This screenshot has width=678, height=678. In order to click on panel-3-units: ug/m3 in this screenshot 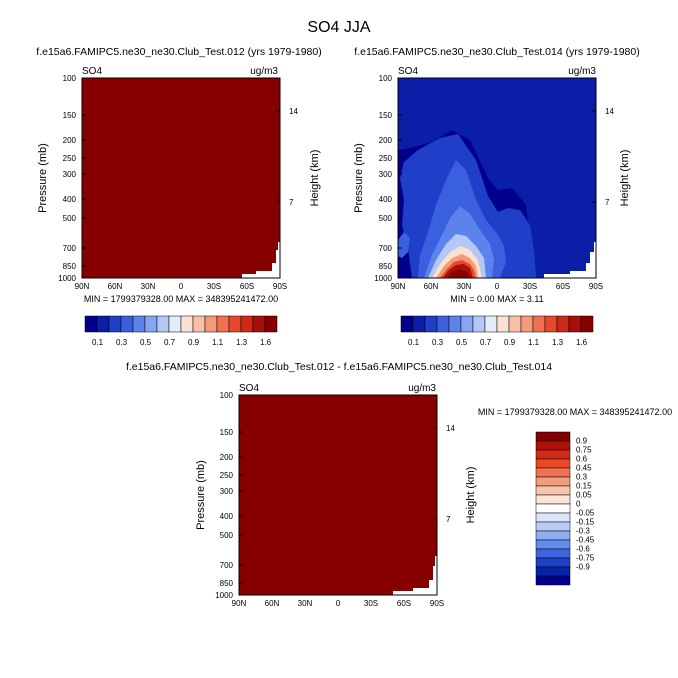, I will do `click(422, 388)`.